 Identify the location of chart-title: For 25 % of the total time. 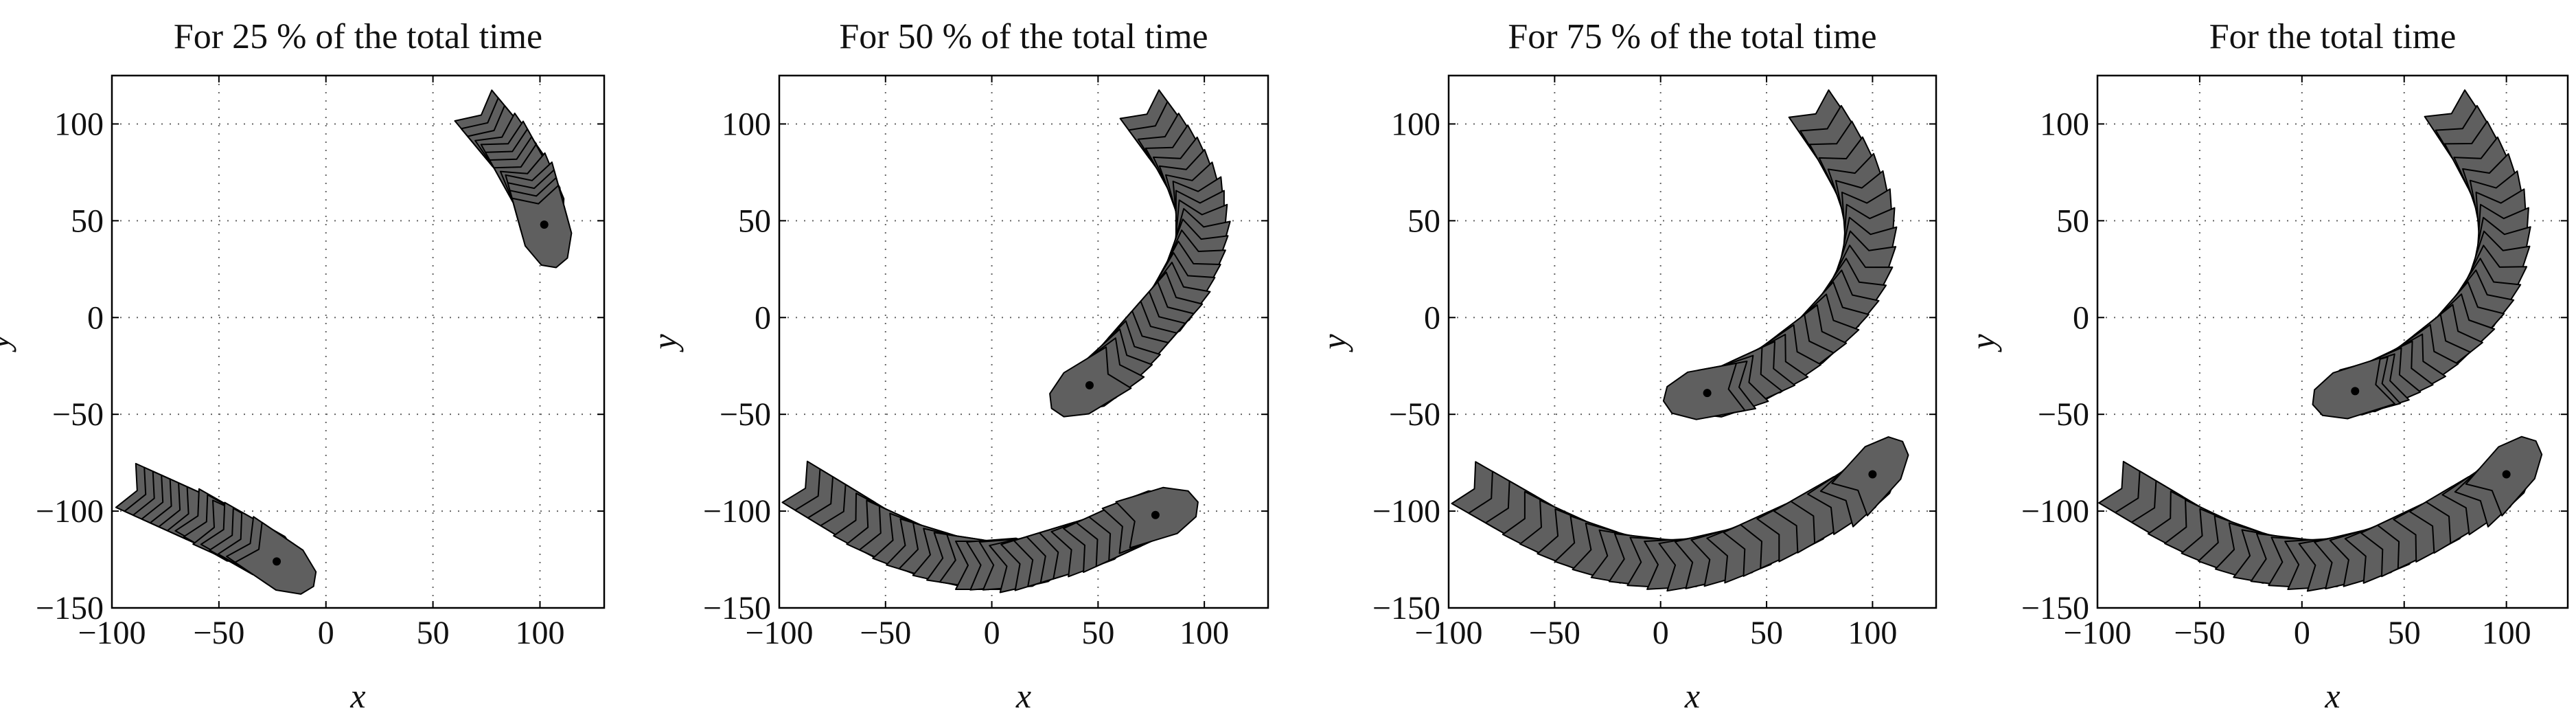
(358, 36).